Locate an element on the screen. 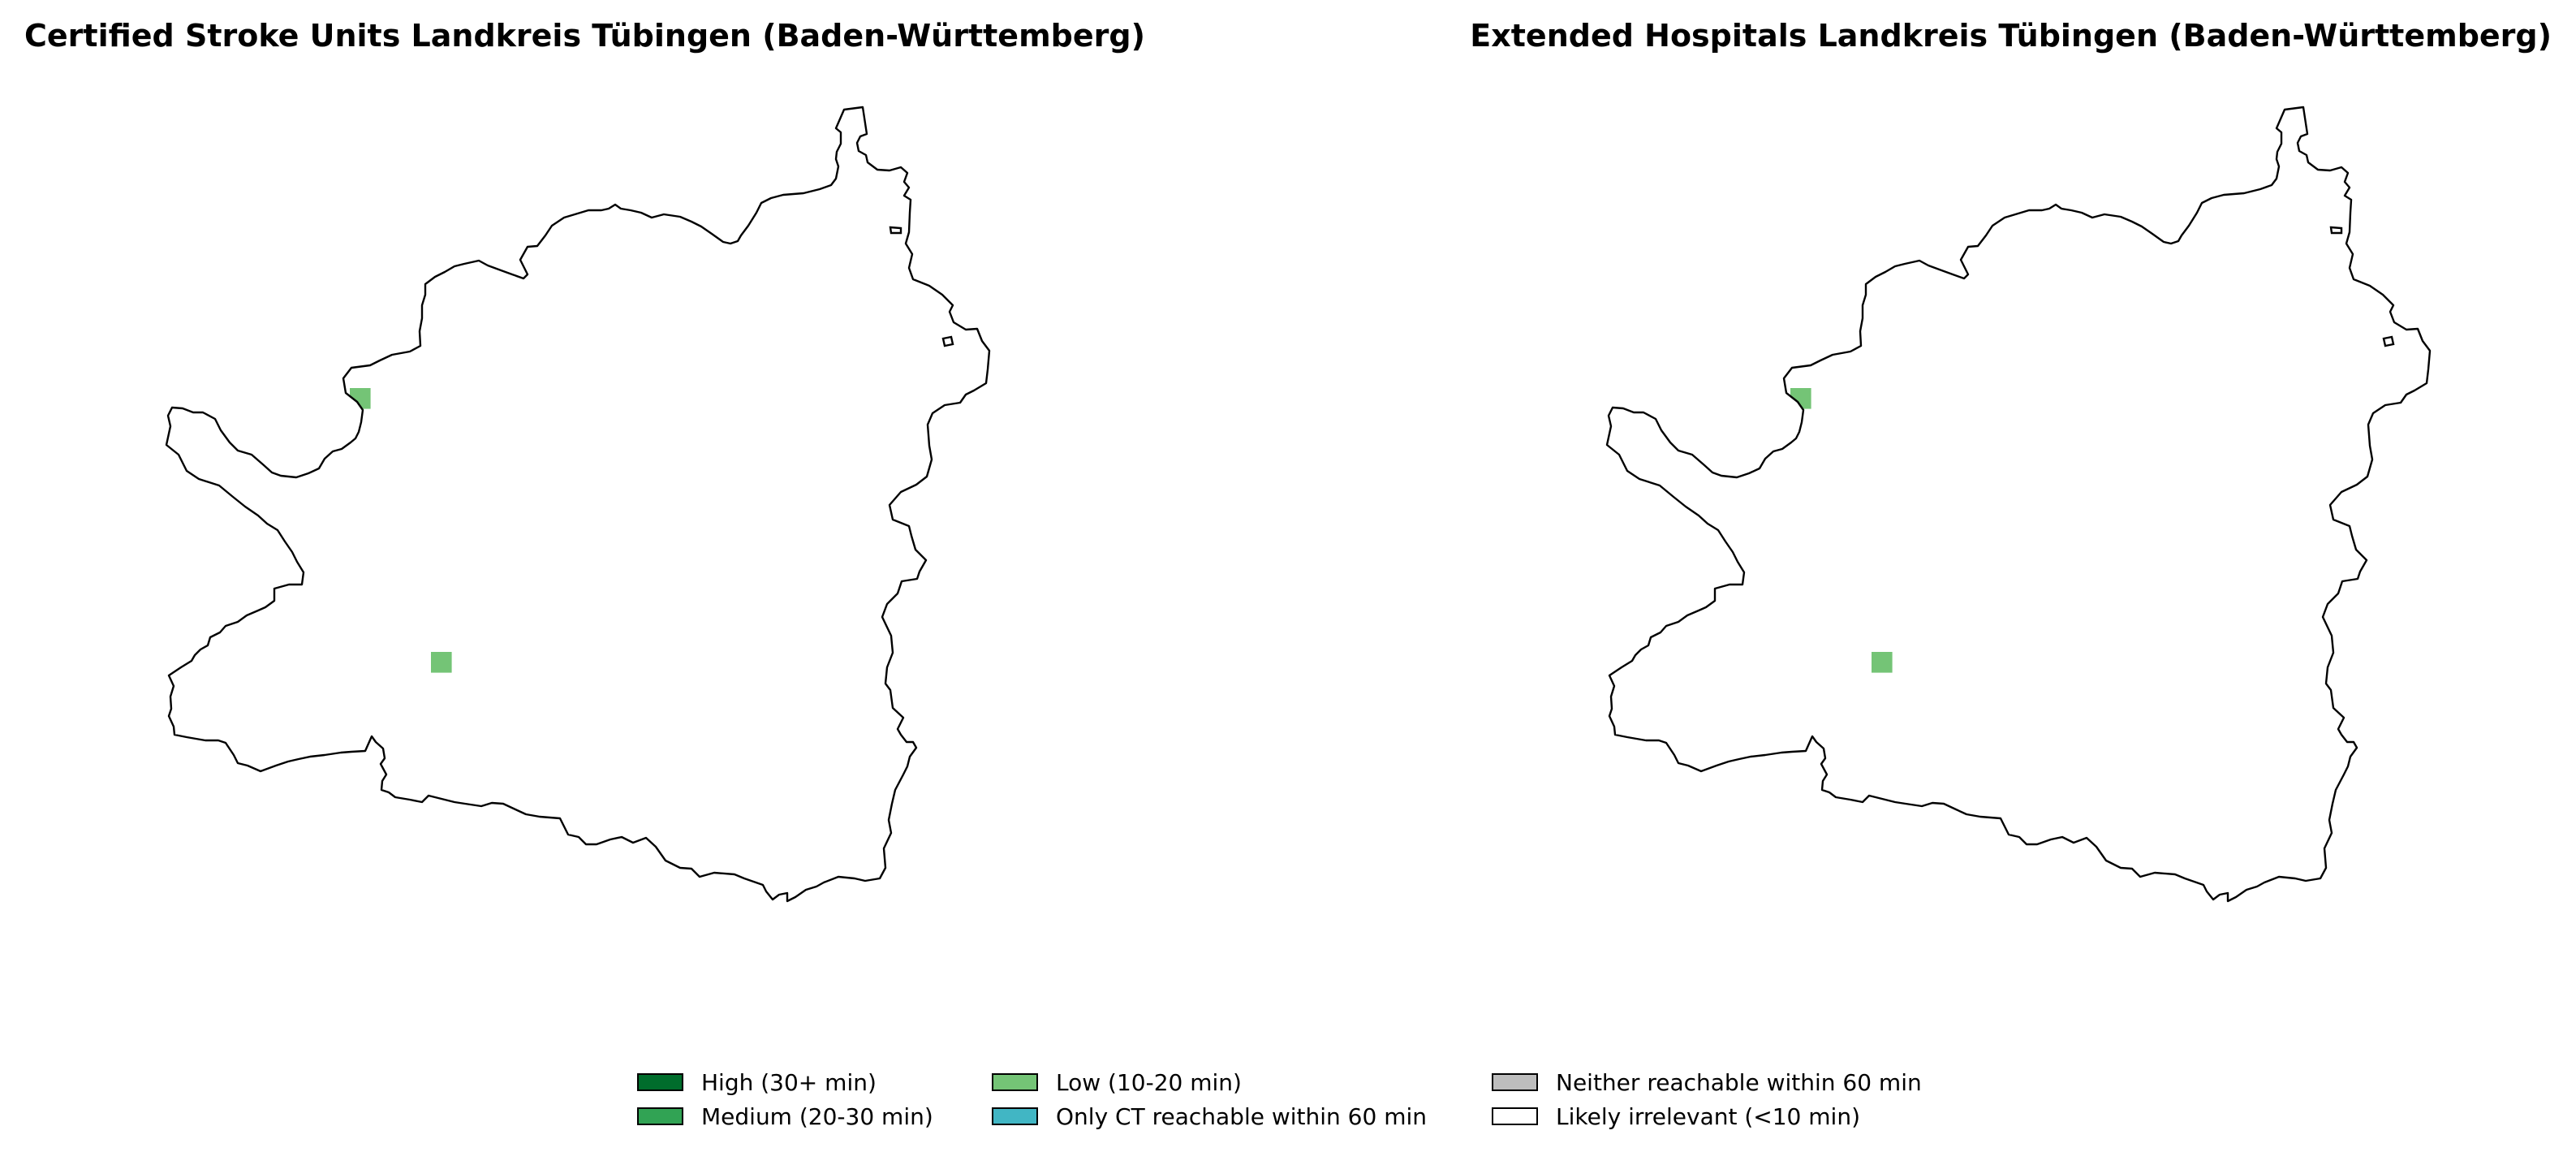 Image resolution: width=2576 pixels, height=1152 pixels. legend-item-irrelevant: Likely irrelevant (<10 min) is located at coordinates (1707, 1116).